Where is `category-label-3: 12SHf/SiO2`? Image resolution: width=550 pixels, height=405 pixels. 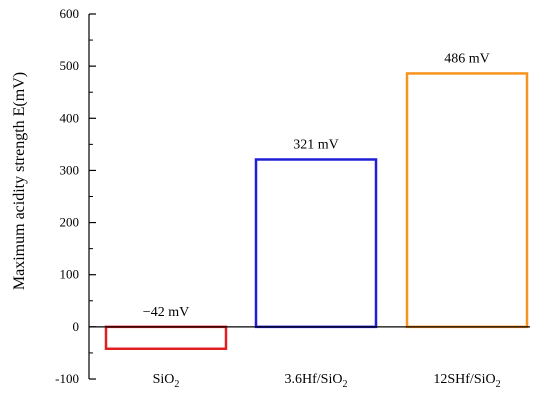 category-label-3: 12SHf/SiO2 is located at coordinates (466, 381).